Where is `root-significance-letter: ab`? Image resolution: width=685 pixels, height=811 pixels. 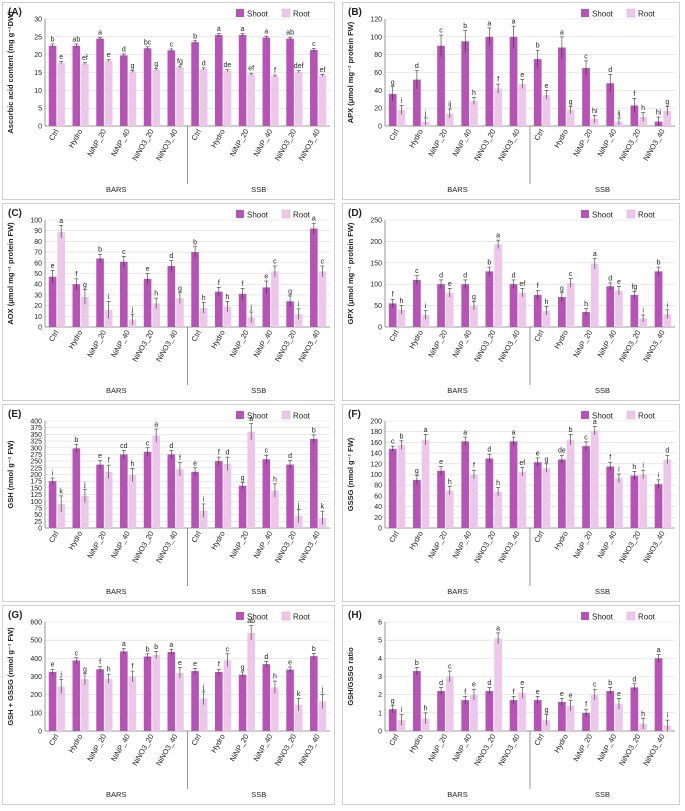 root-significance-letter: ab is located at coordinates (251, 621).